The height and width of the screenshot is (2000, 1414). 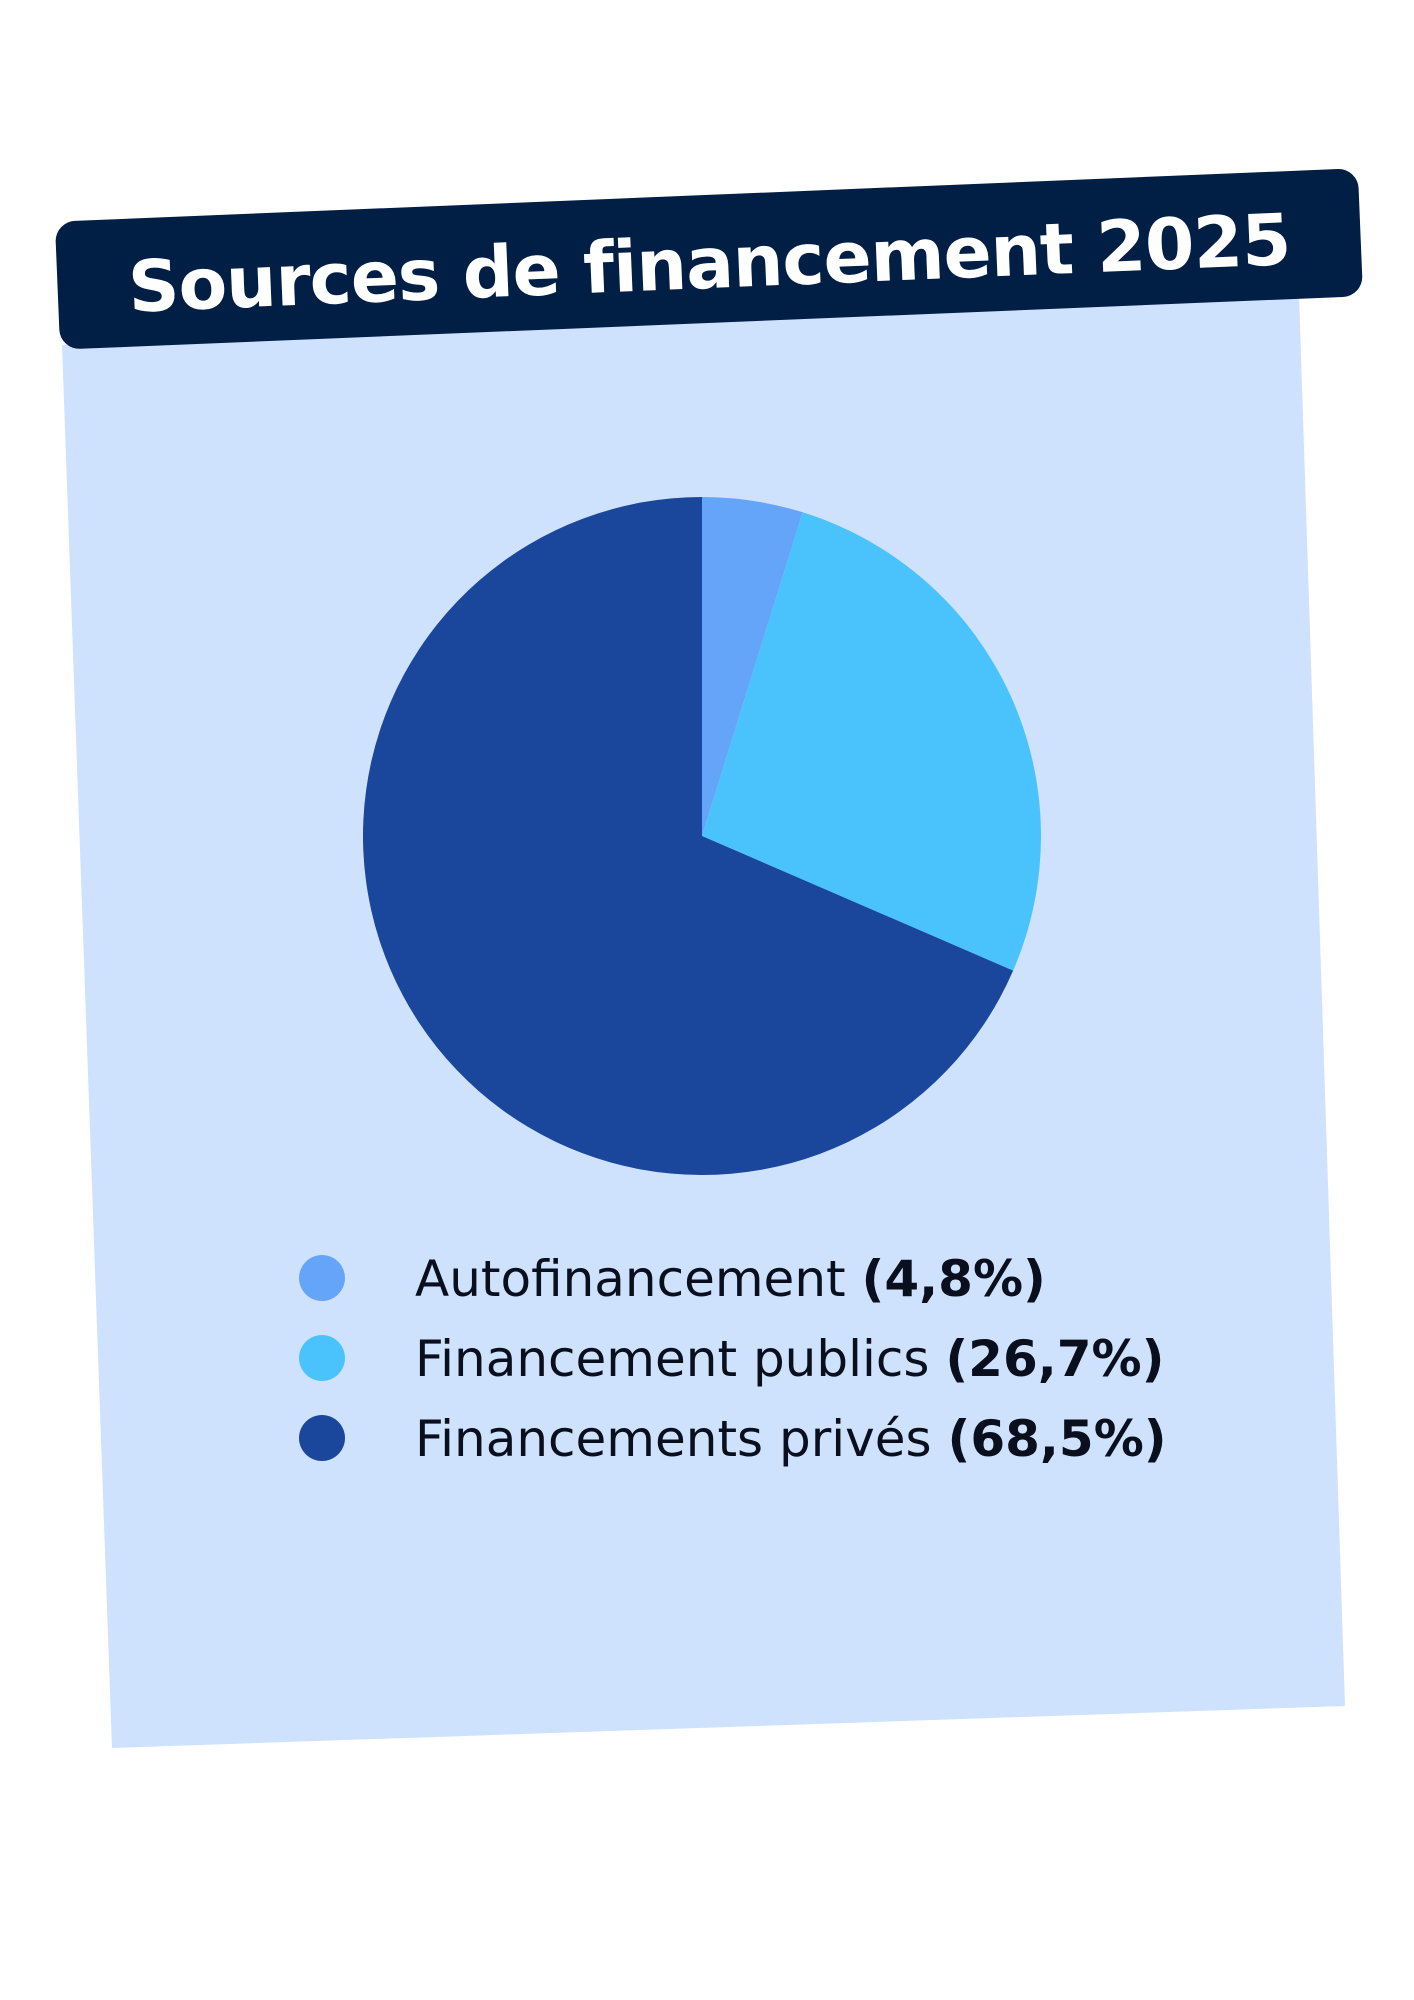 I want to click on legend-value-3: (68,5%), so click(x=1056, y=1439).